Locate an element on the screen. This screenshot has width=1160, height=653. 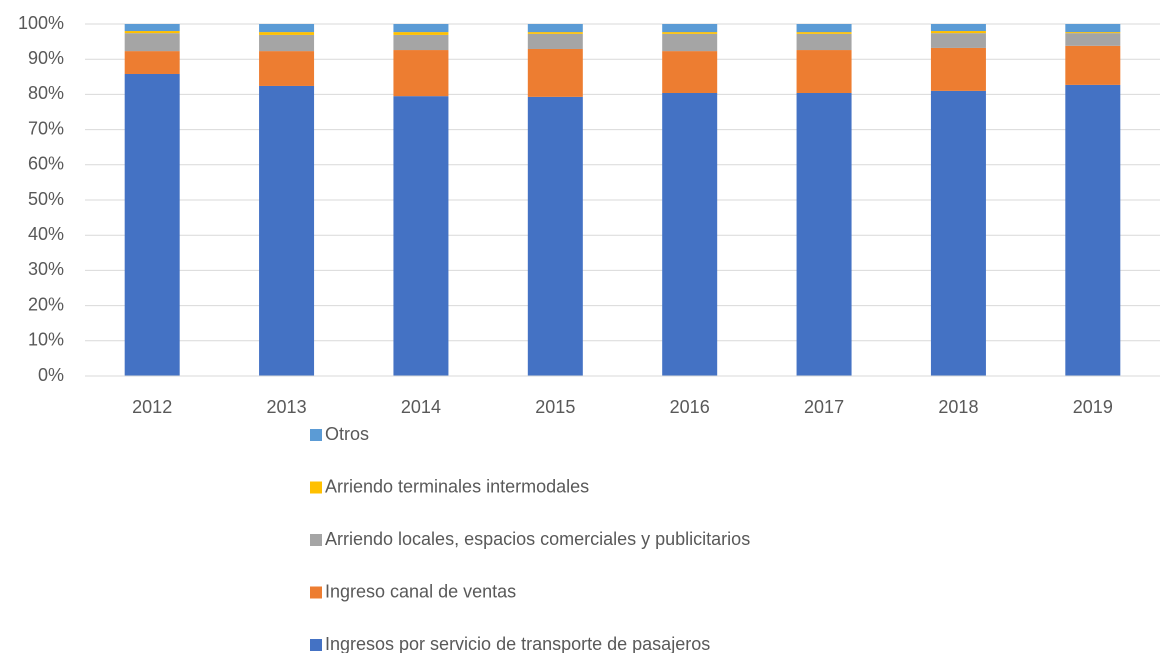
x-tick-label: 2014 is located at coordinates (421, 407).